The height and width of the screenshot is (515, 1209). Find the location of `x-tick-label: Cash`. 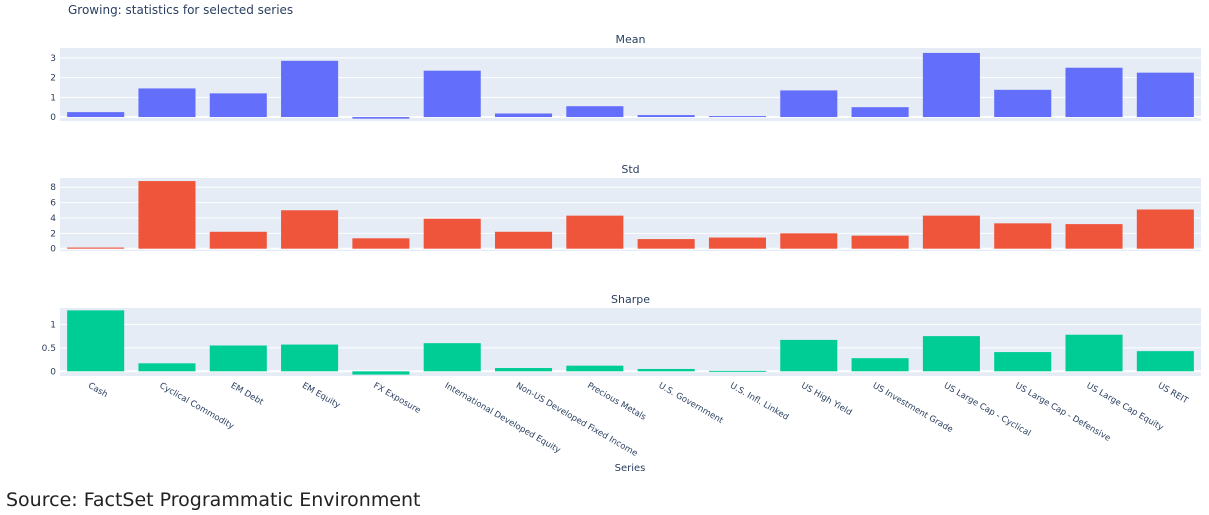

x-tick-label: Cash is located at coordinates (97, 390).